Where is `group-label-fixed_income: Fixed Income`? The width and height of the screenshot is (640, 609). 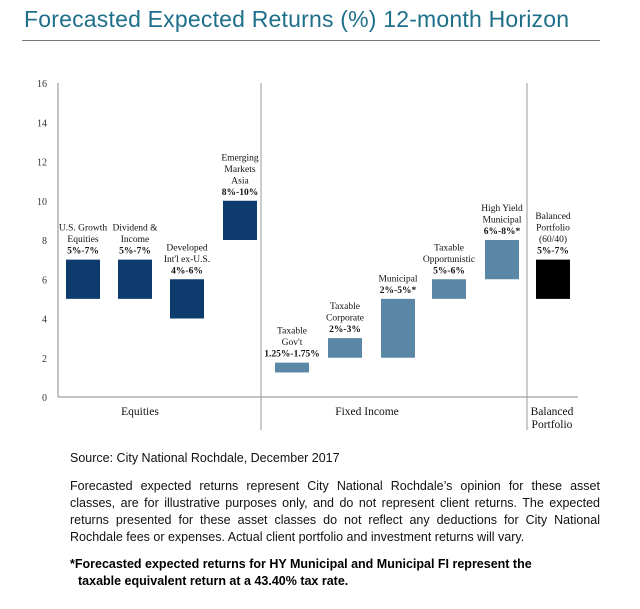
group-label-fixed_income: Fixed Income is located at coordinates (367, 412).